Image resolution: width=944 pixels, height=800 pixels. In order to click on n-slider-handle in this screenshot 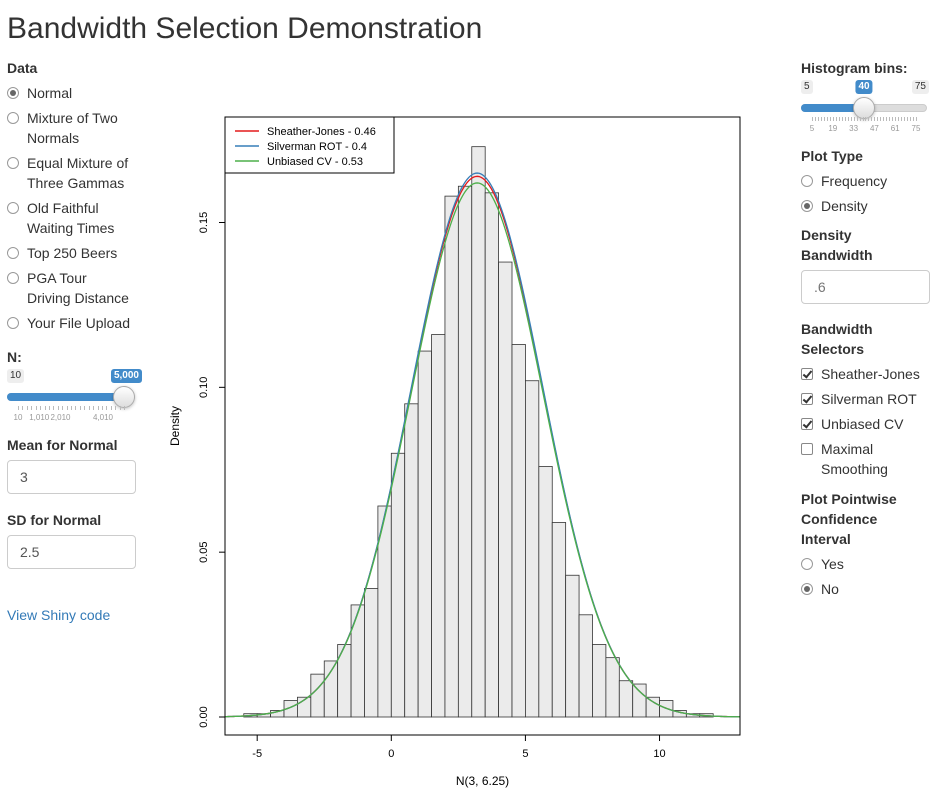, I will do `click(124, 397)`.